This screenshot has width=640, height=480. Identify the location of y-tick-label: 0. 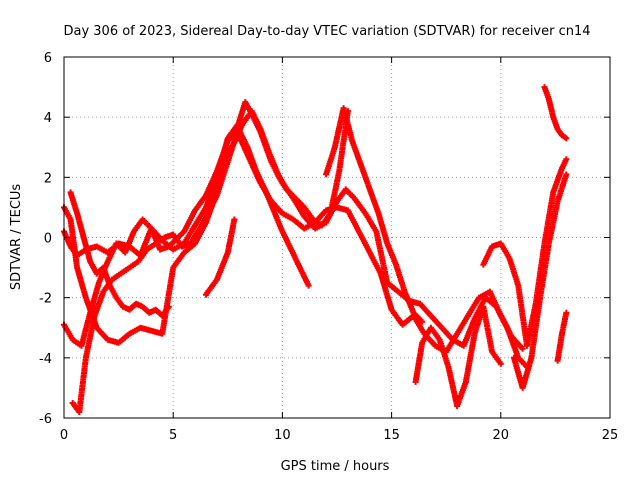
(48, 239).